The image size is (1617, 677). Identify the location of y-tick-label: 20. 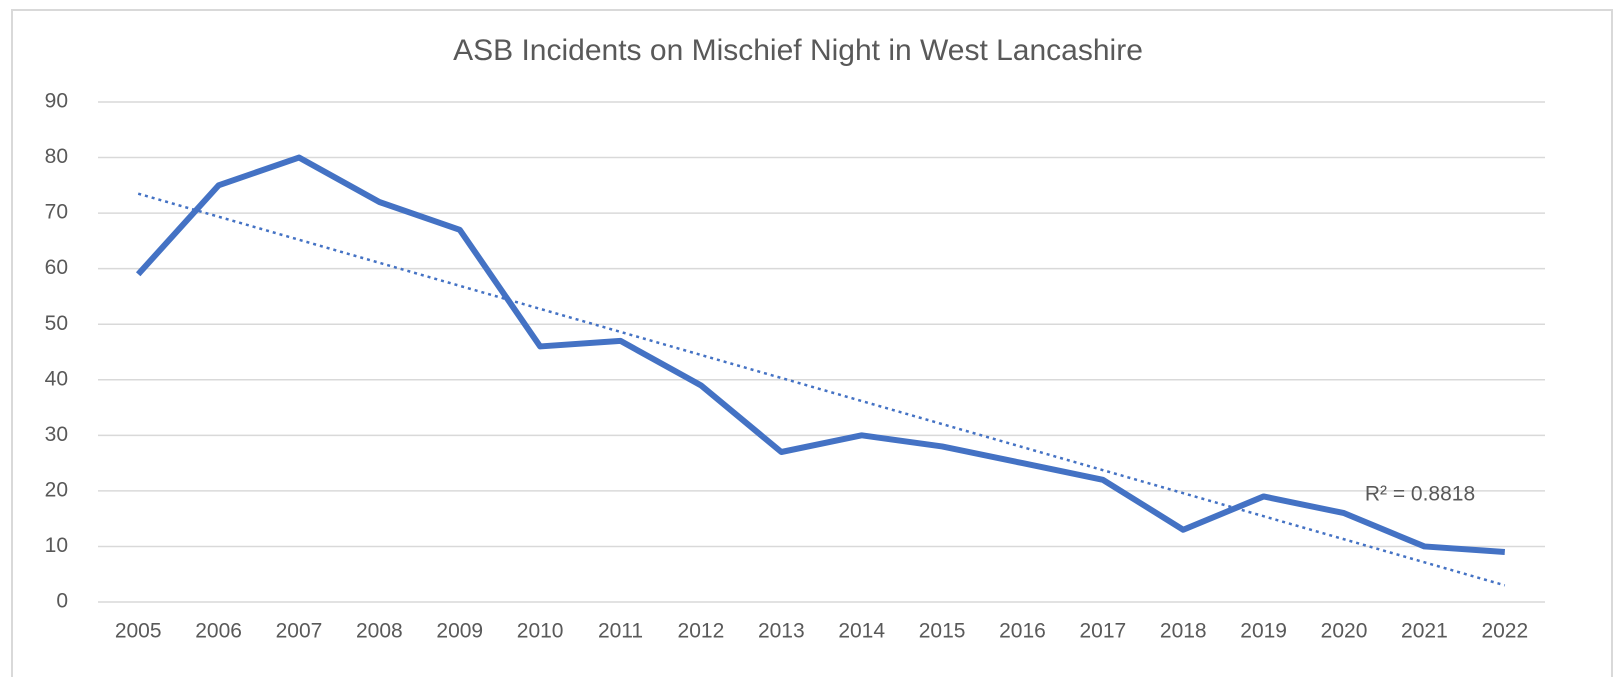
(56, 489).